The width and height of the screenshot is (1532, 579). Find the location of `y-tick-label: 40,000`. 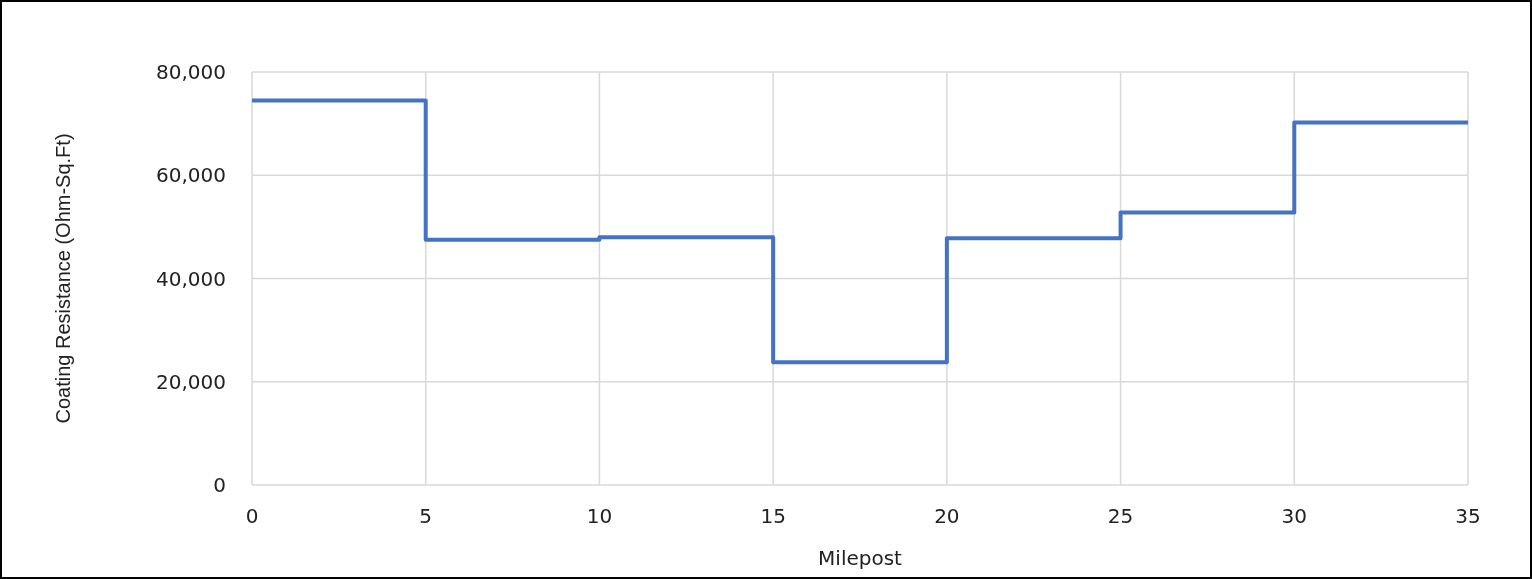

y-tick-label: 40,000 is located at coordinates (191, 278).